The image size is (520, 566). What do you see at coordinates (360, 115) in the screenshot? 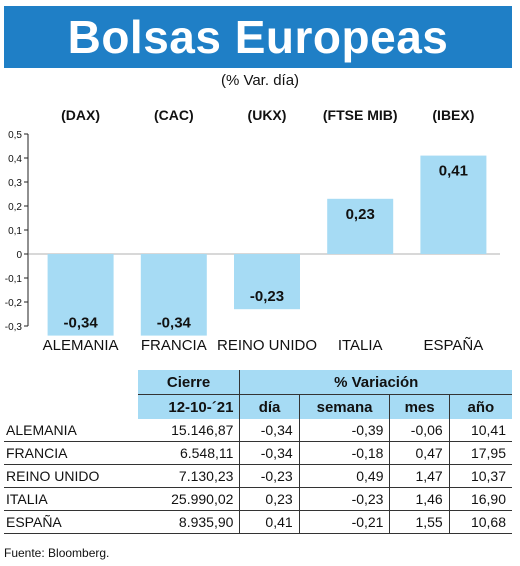
I see `index-label: (FTSE MIB)` at bounding box center [360, 115].